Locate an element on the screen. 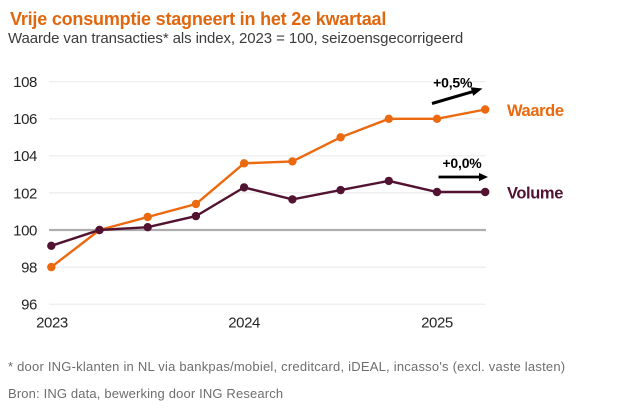  svg-text: +0,5% is located at coordinates (453, 83).